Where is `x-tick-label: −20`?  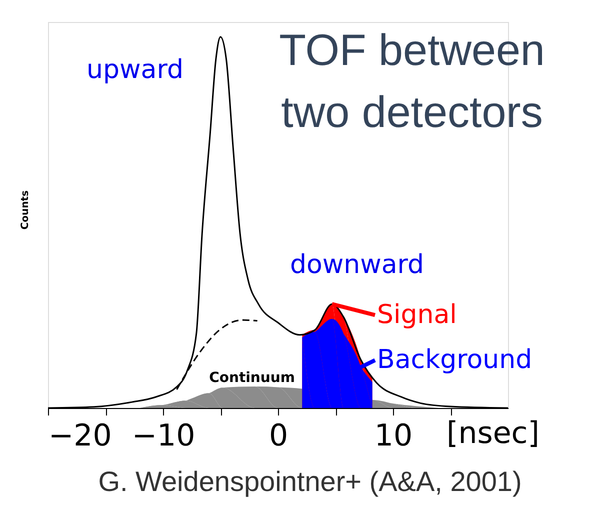
x-tick-label: −20 is located at coordinates (80, 436).